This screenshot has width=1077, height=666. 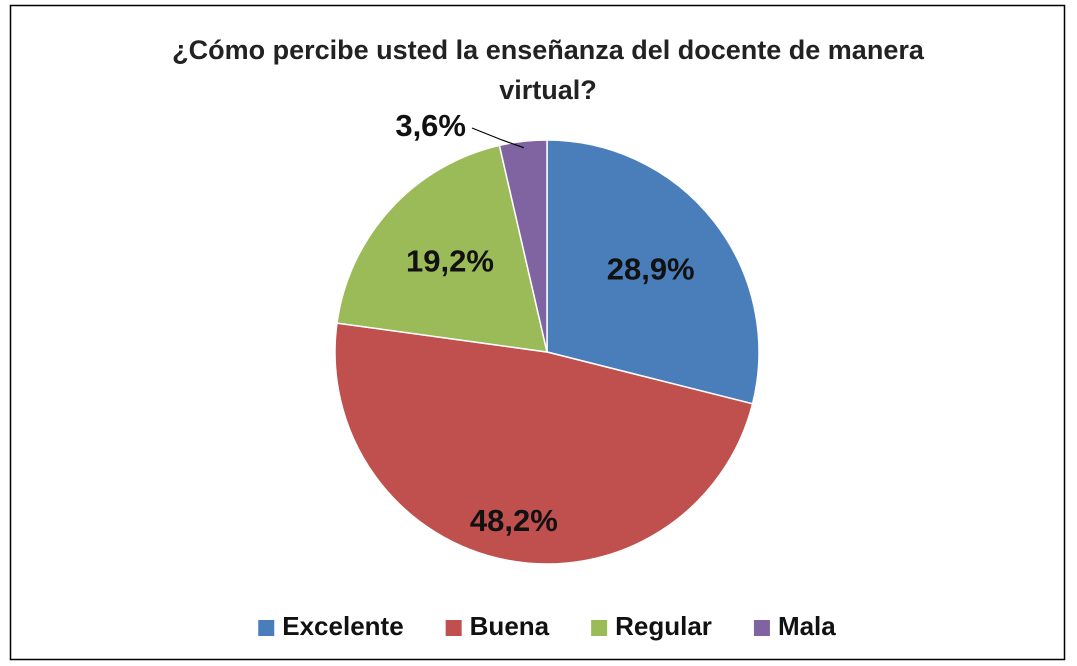 What do you see at coordinates (510, 626) in the screenshot?
I see `legend-label: Buena` at bounding box center [510, 626].